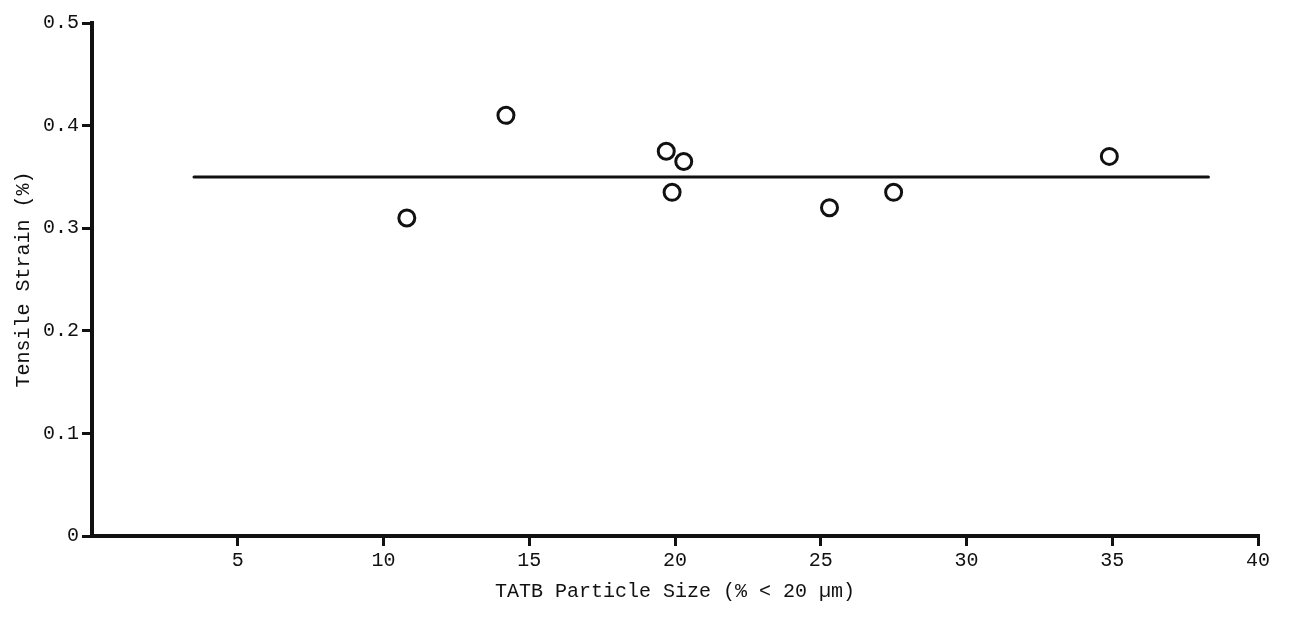  Describe the element at coordinates (1112, 561) in the screenshot. I see `x-tick-label: 35` at that location.